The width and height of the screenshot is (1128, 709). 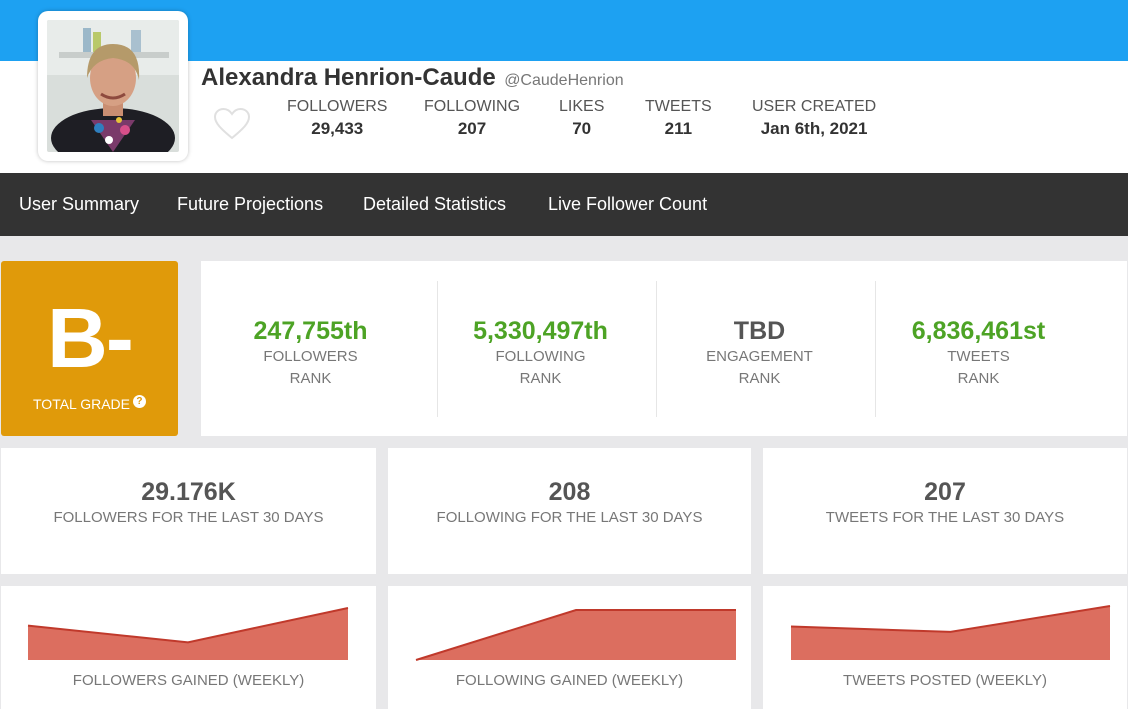 What do you see at coordinates (540, 356) in the screenshot?
I see `rank-label: FOLLOWING` at bounding box center [540, 356].